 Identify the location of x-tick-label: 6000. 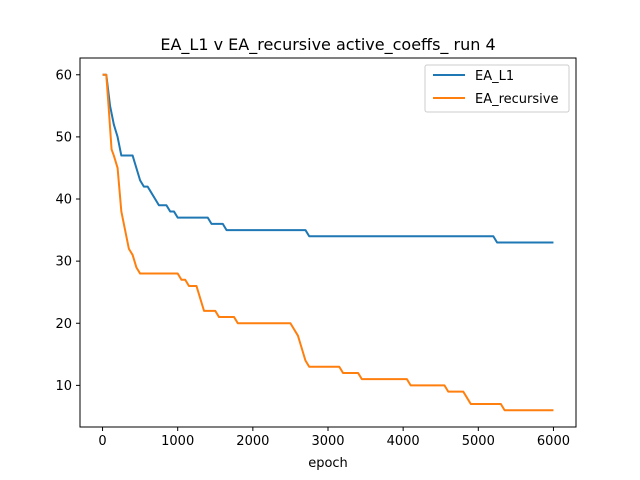
(553, 441).